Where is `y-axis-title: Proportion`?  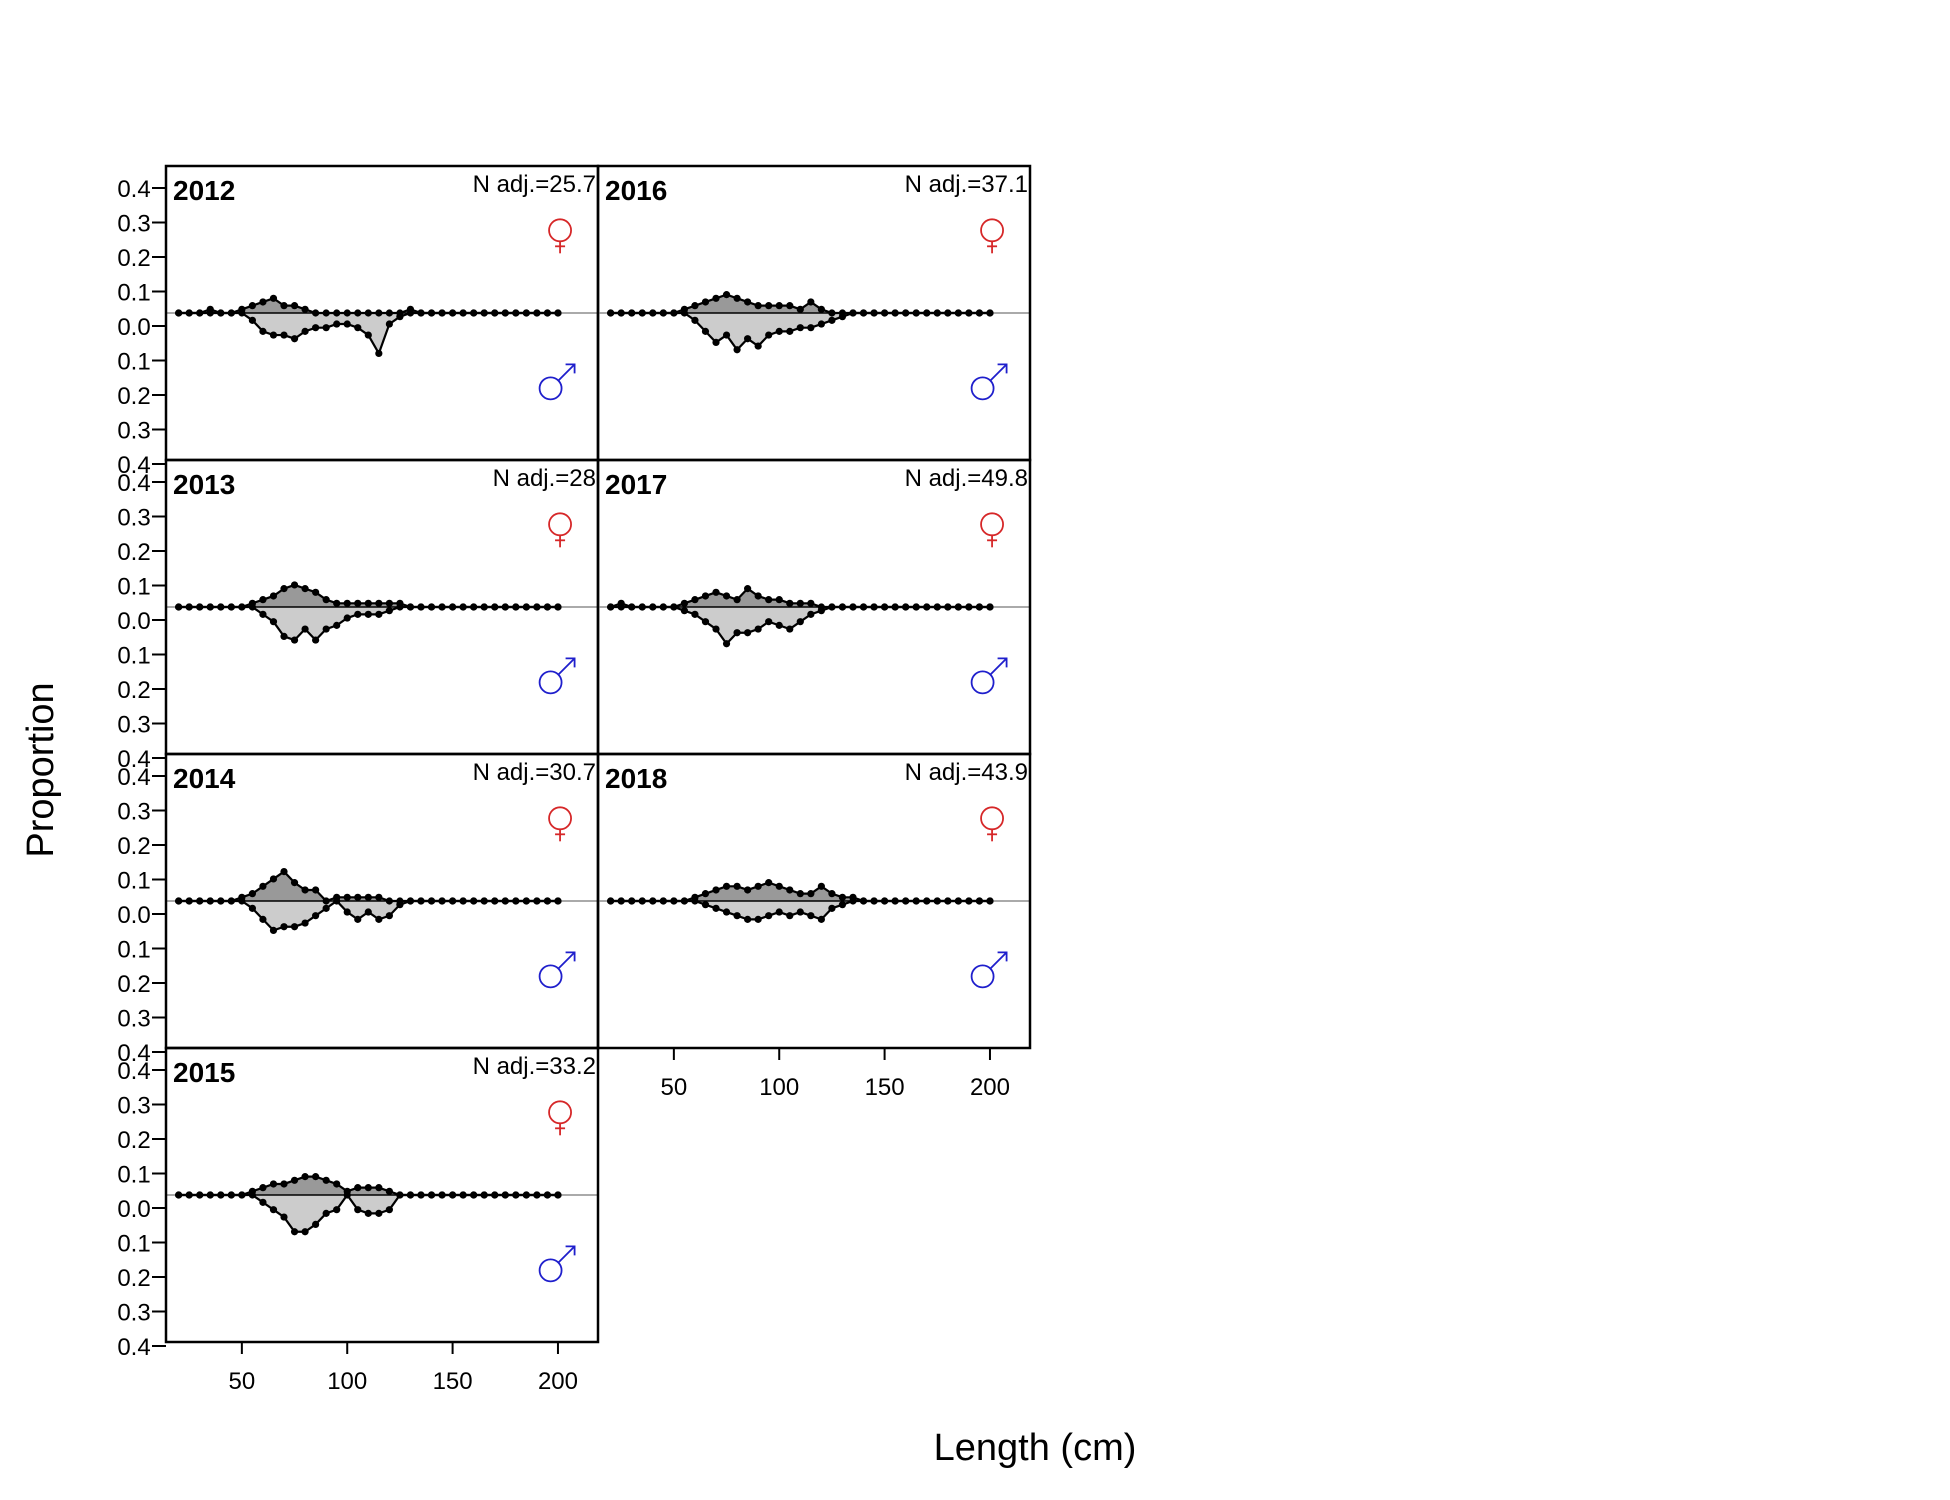
y-axis-title: Proportion is located at coordinates (41, 769).